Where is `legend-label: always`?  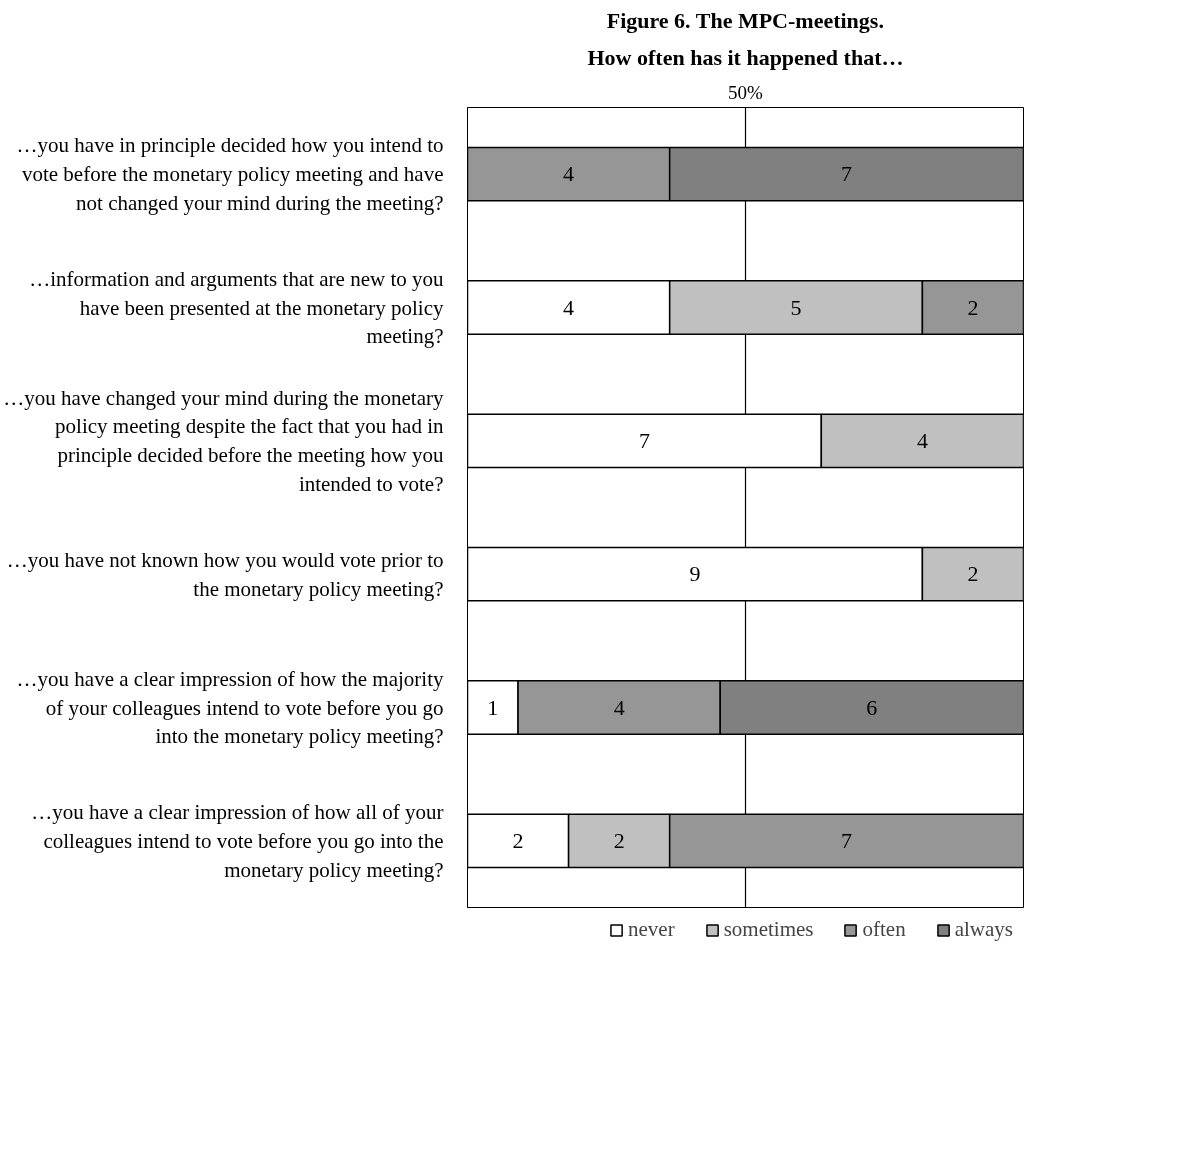
legend-label: always is located at coordinates (983, 929).